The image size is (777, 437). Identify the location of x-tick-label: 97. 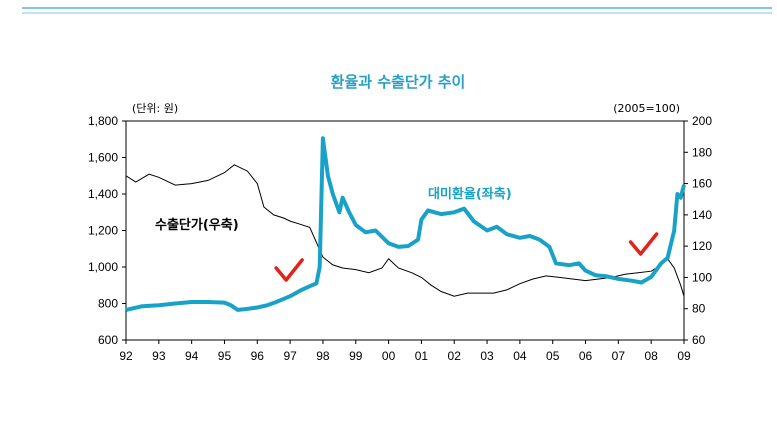
(290, 356).